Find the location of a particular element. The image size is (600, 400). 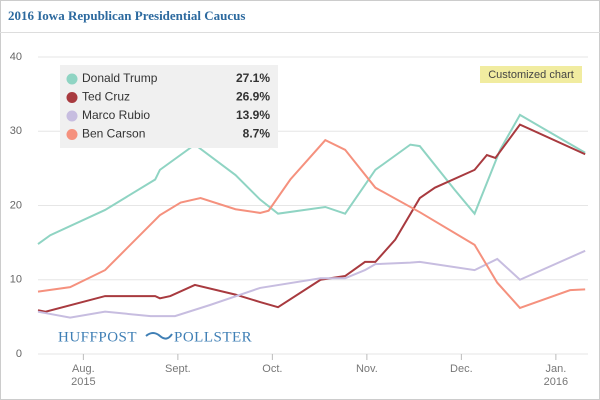

x-tick-label: Sept. is located at coordinates (178, 369).